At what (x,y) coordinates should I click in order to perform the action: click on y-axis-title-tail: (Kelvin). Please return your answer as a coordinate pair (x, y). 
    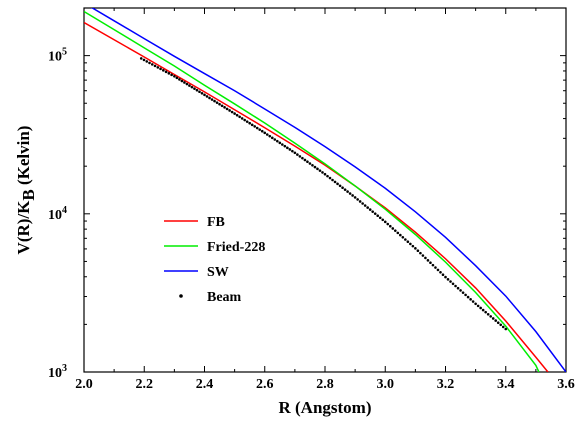
    Looking at the image, I should click on (23, 158).